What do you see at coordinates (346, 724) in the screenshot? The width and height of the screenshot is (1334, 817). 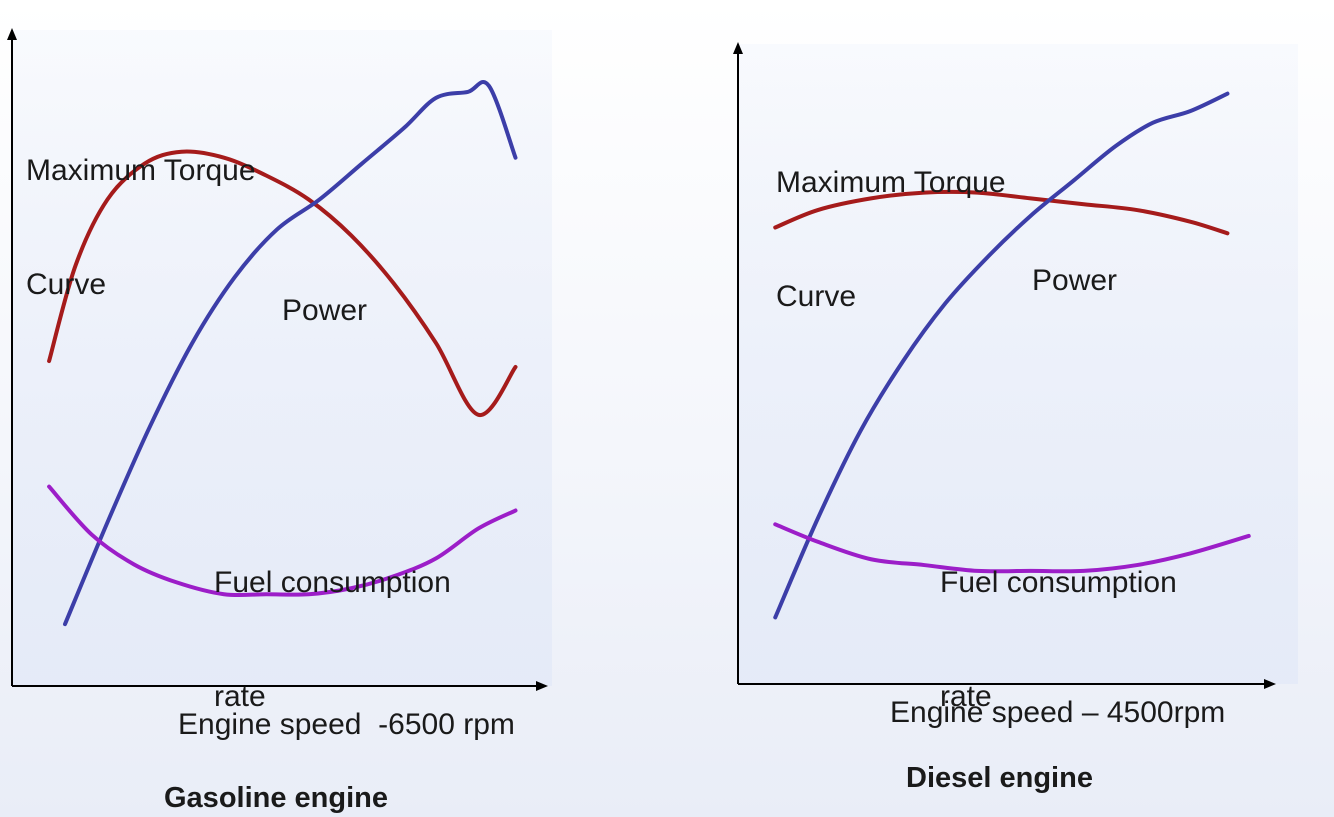 I see `x-axis-label: Engine speed -6500 rpm` at bounding box center [346, 724].